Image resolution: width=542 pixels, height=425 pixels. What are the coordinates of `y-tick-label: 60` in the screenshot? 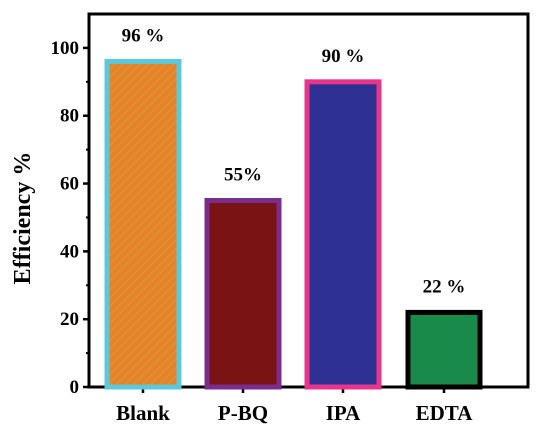 It's located at (69, 184).